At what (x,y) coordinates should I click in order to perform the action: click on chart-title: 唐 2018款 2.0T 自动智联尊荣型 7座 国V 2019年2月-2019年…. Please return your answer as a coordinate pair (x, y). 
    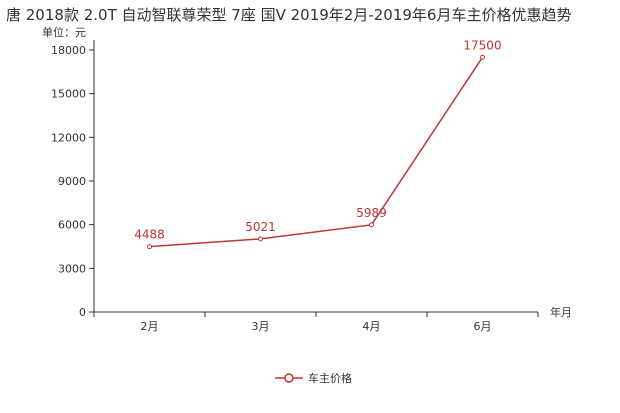
    Looking at the image, I should click on (289, 15).